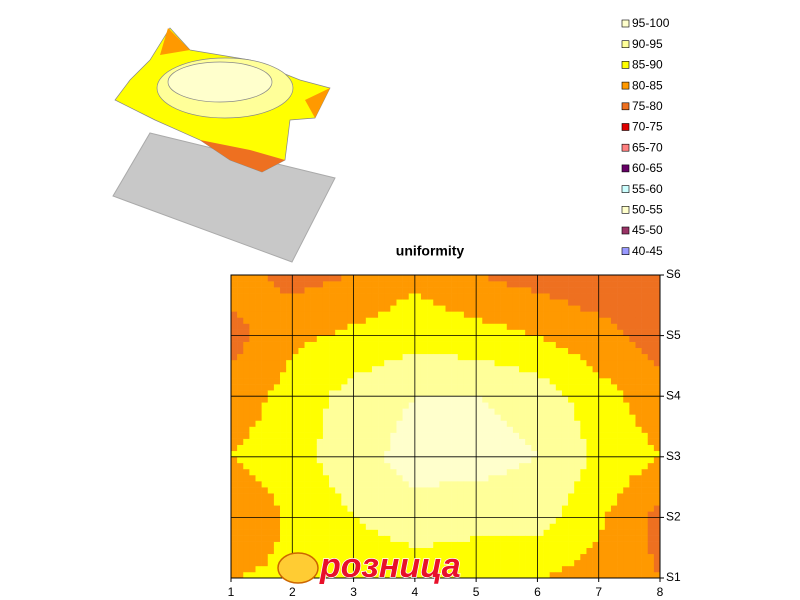 The image size is (800, 600). Describe the element at coordinates (647, 65) in the screenshot. I see `legend-label: 85-90` at that location.